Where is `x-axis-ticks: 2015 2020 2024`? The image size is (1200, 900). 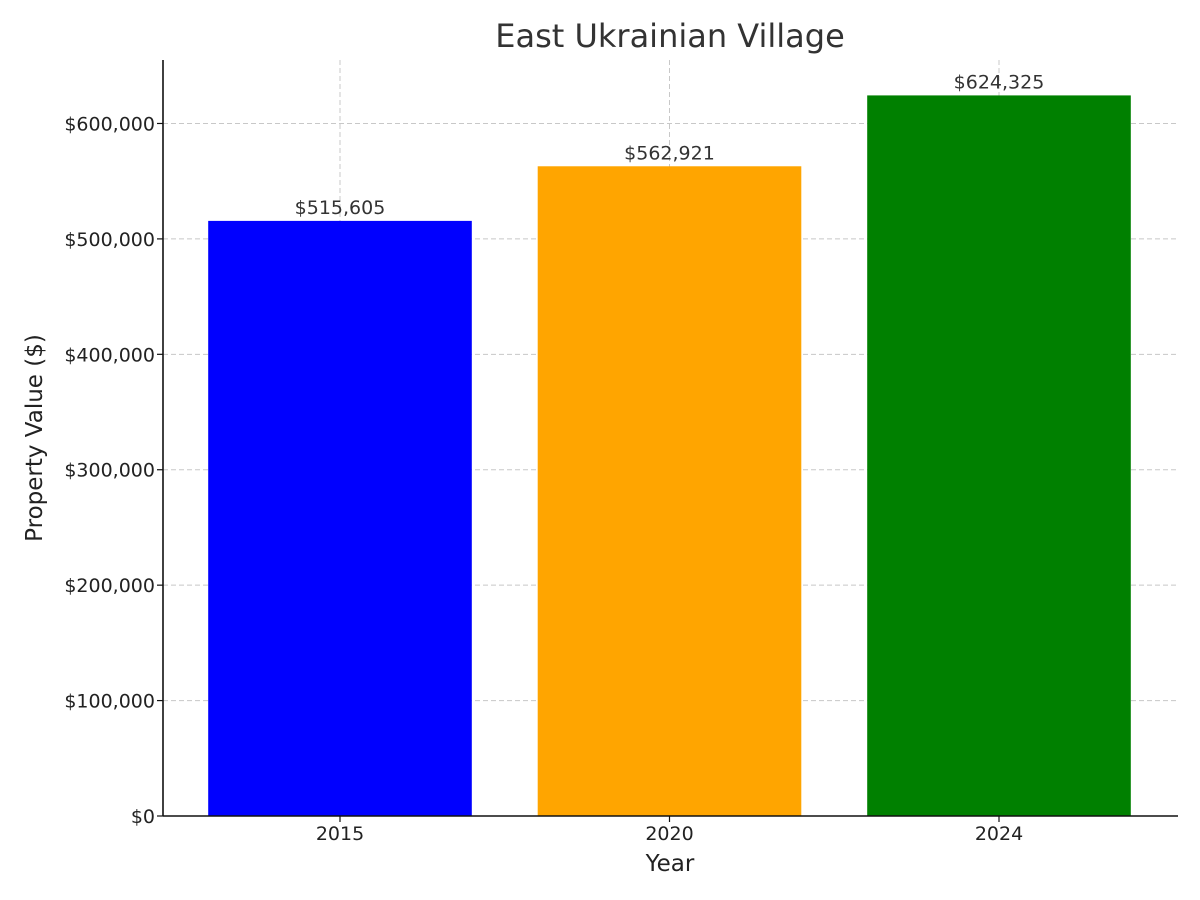 x-axis-ticks: 2015 2020 2024 is located at coordinates (669, 830).